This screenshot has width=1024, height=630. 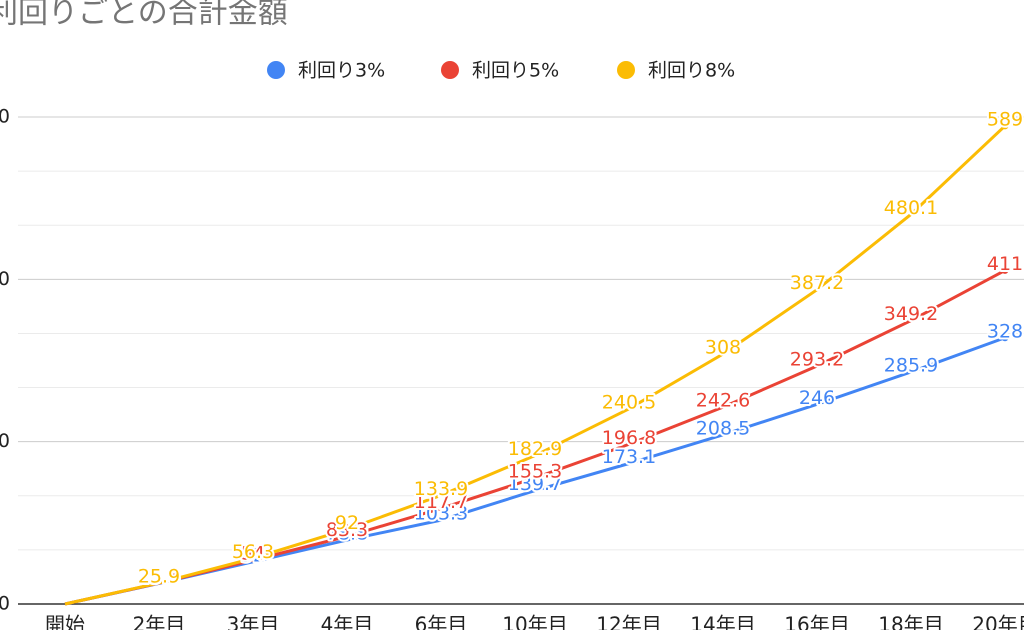 What do you see at coordinates (629, 457) in the screenshot?
I see `data-label: 173.1` at bounding box center [629, 457].